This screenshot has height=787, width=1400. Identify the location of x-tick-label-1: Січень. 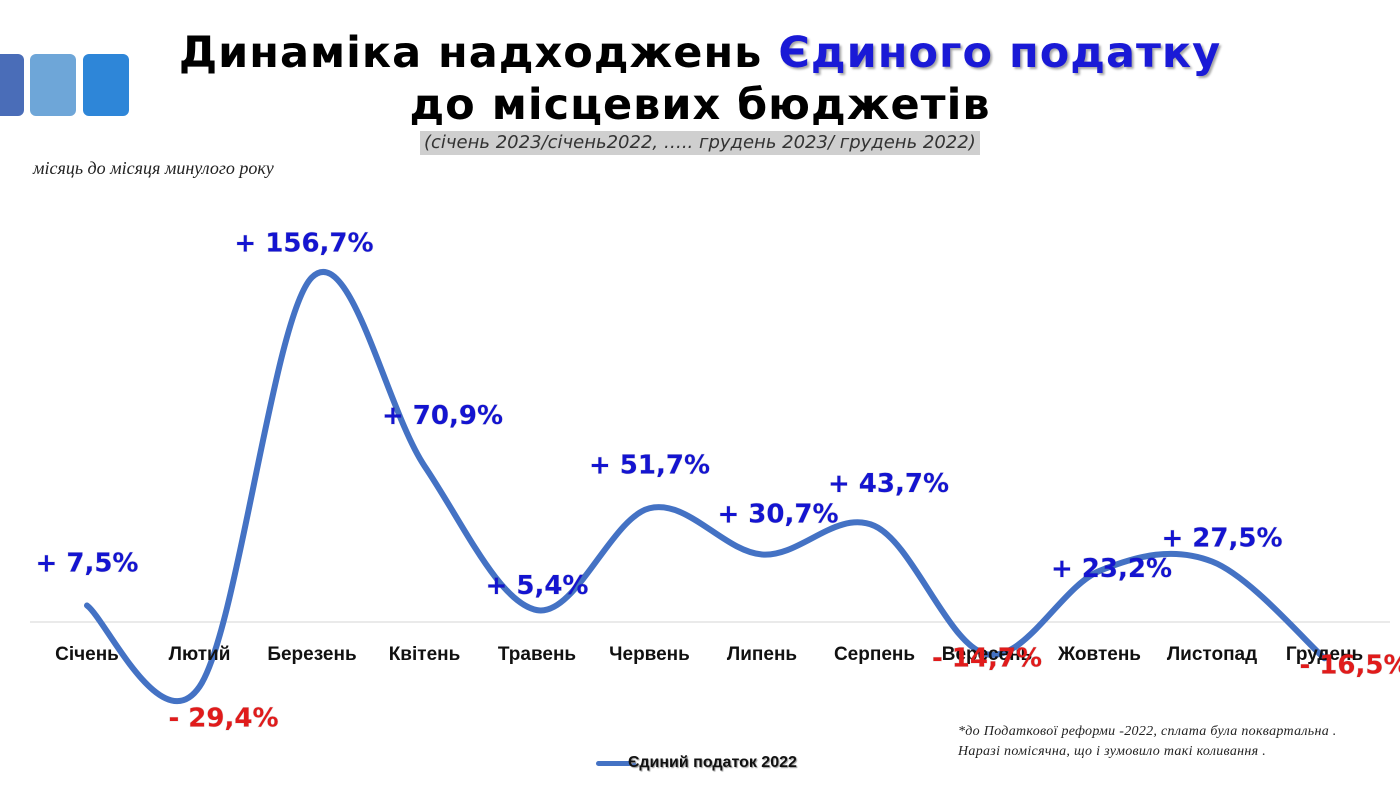
(87, 654).